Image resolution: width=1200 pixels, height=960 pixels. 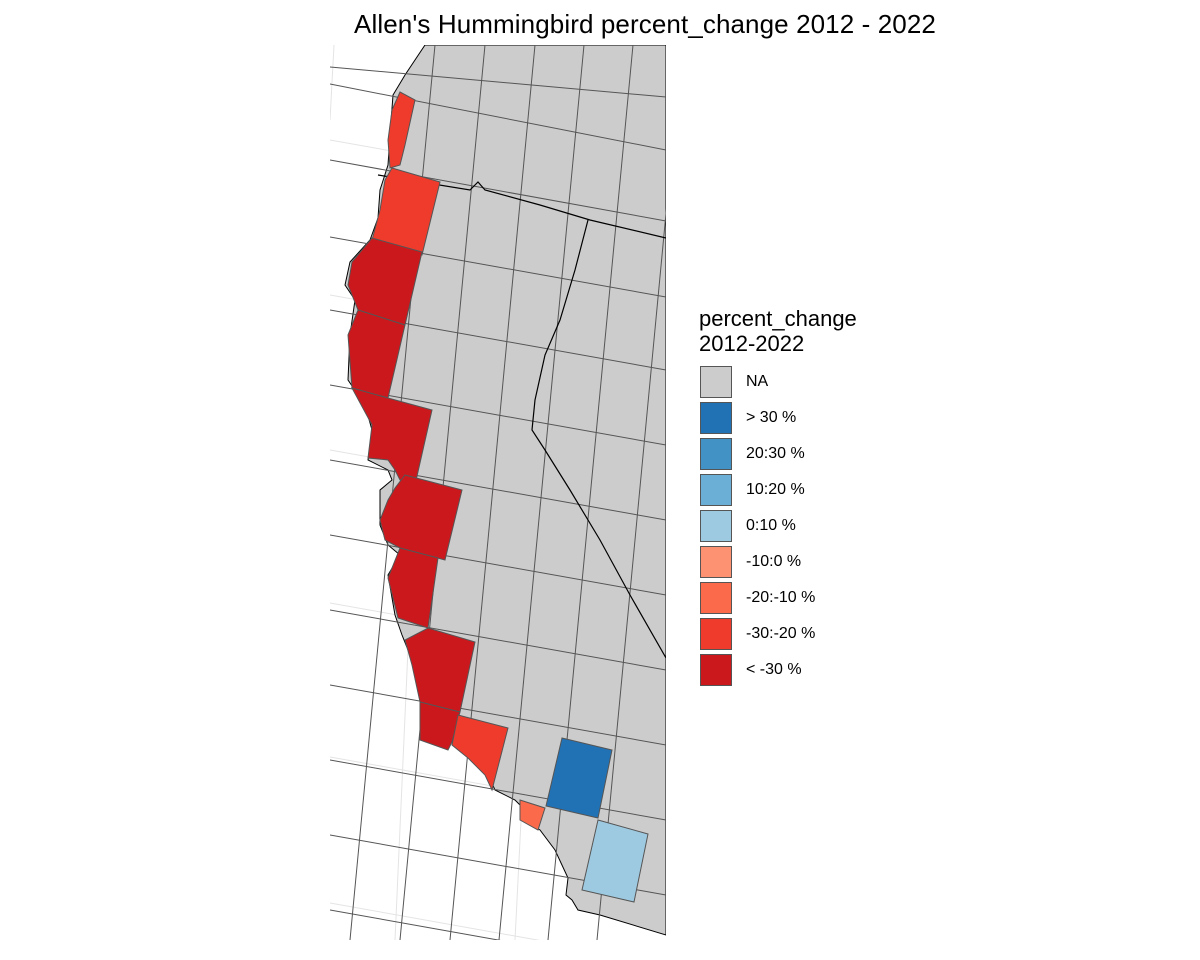 What do you see at coordinates (778, 331) in the screenshot?
I see `legend-title: percent_change 2012-2022` at bounding box center [778, 331].